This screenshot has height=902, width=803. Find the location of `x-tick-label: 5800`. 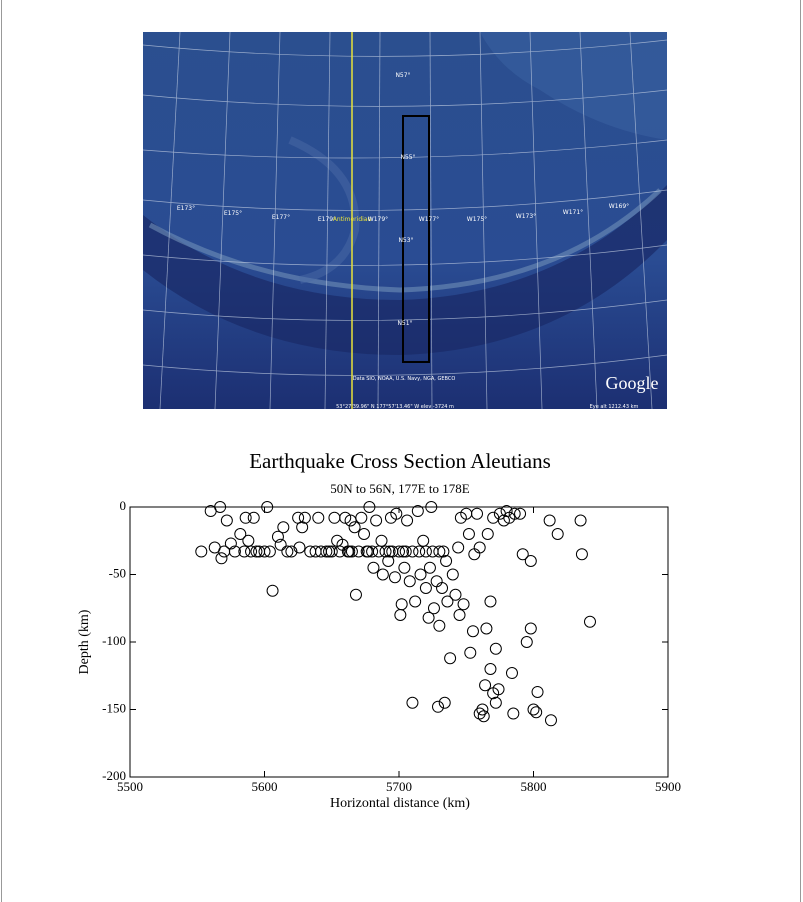

x-tick-label: 5800 is located at coordinates (534, 786).